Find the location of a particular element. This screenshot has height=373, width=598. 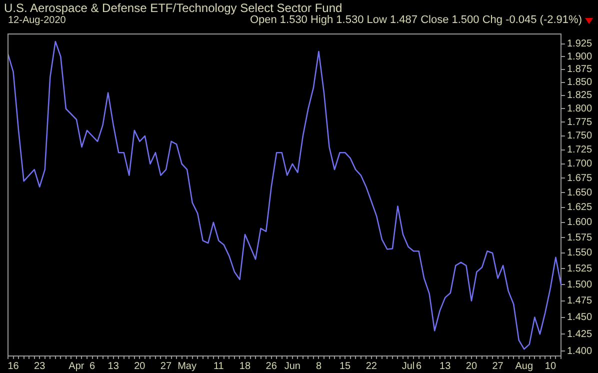

y-tick-label: 1.650 is located at coordinates (579, 192).